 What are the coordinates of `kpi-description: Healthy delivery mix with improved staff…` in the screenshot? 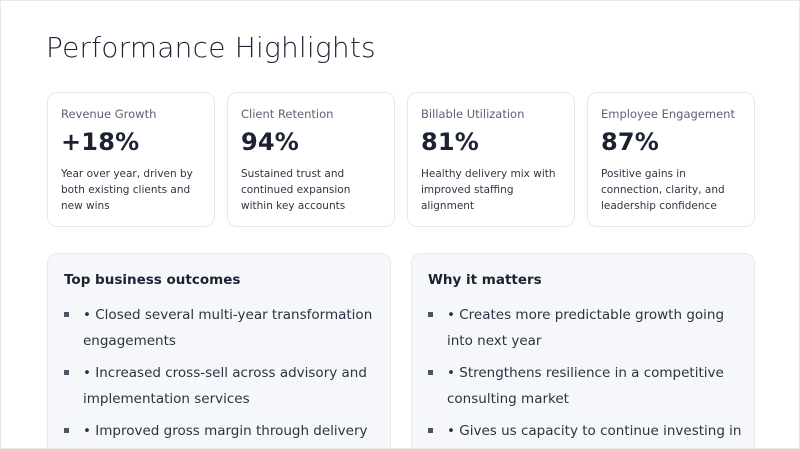 It's located at (488, 190).